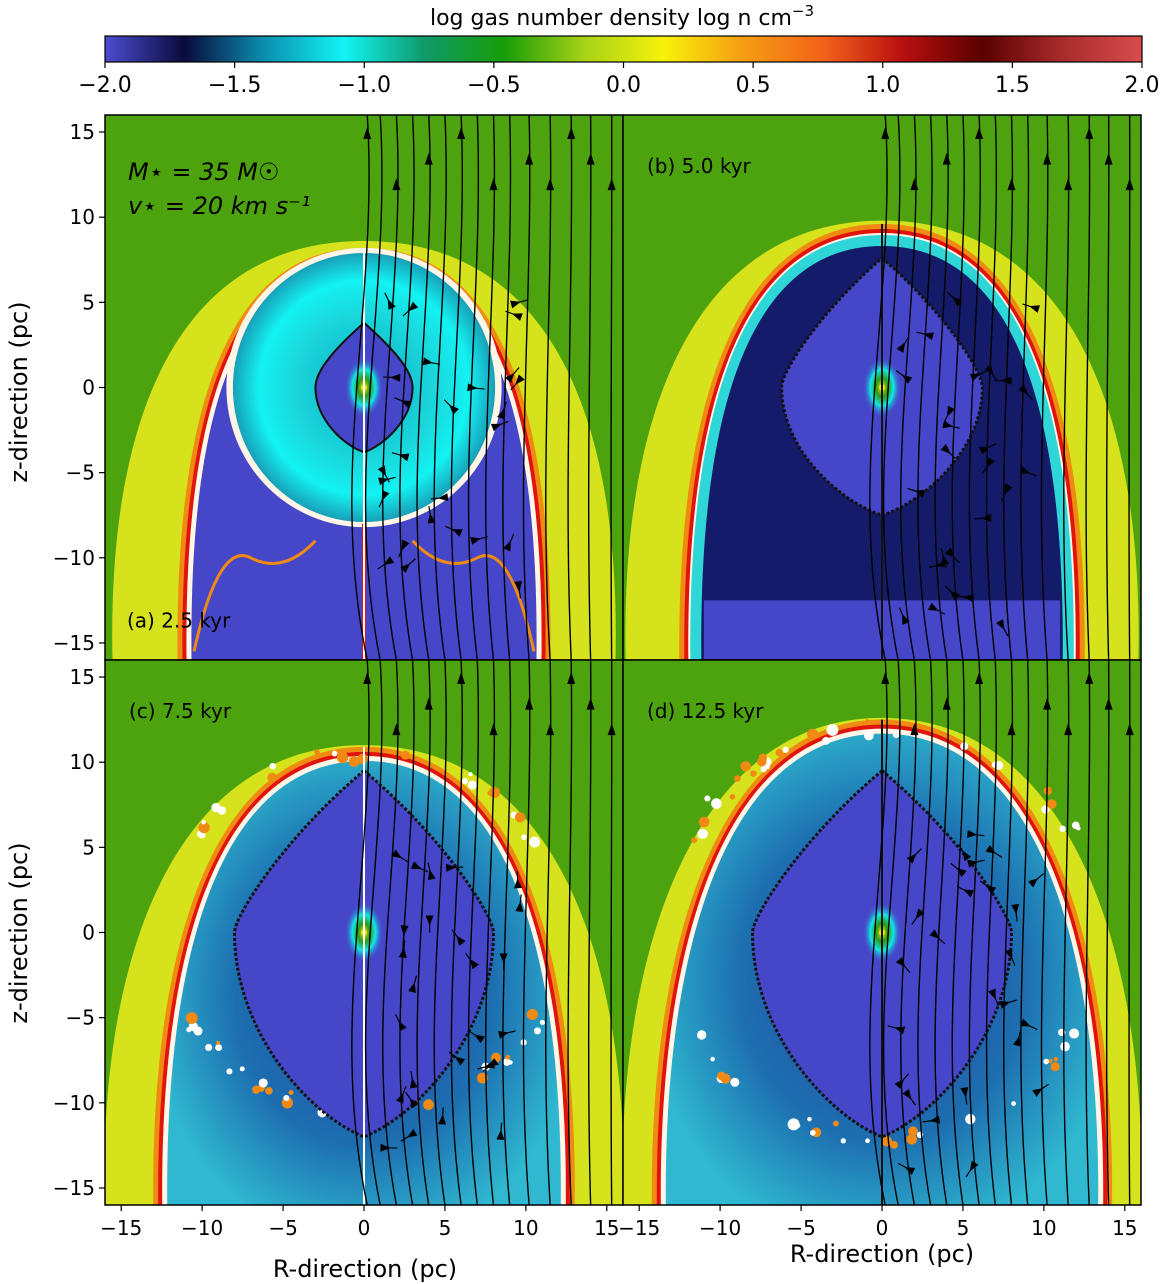 This screenshot has height=1284, width=1163. Describe the element at coordinates (963, 1228) in the screenshot. I see `x-tick-label: 5` at that location.